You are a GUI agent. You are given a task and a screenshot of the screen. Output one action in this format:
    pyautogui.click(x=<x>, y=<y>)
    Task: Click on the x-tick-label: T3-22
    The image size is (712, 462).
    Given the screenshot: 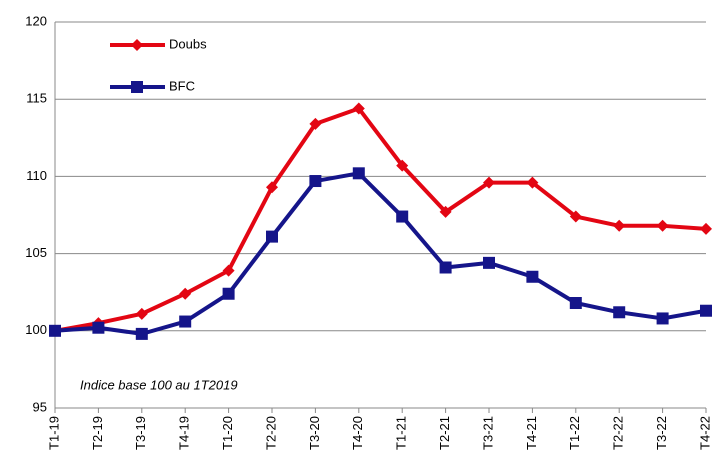 What is the action you would take?
    pyautogui.click(x=661, y=433)
    